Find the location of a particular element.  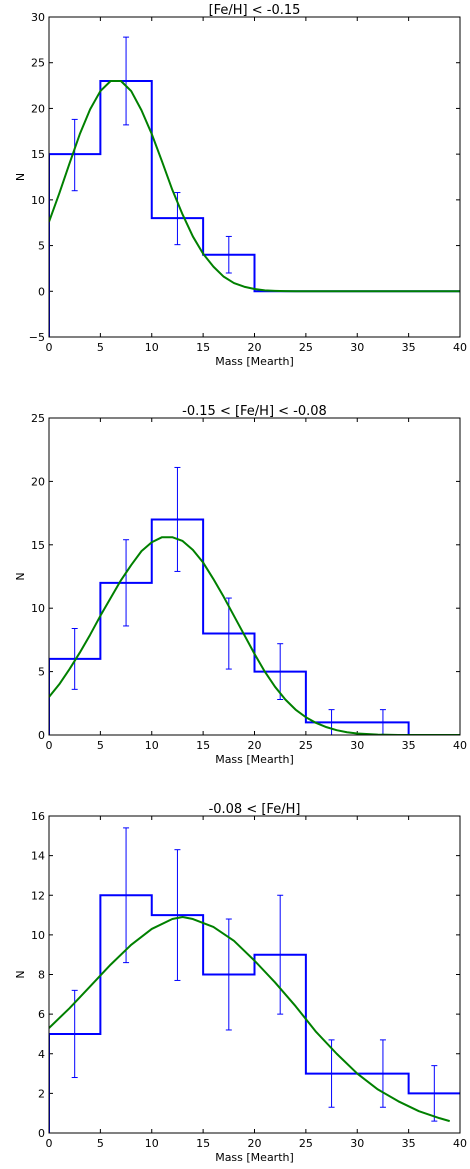

y-tick-label: 4 is located at coordinates (41, 1054).